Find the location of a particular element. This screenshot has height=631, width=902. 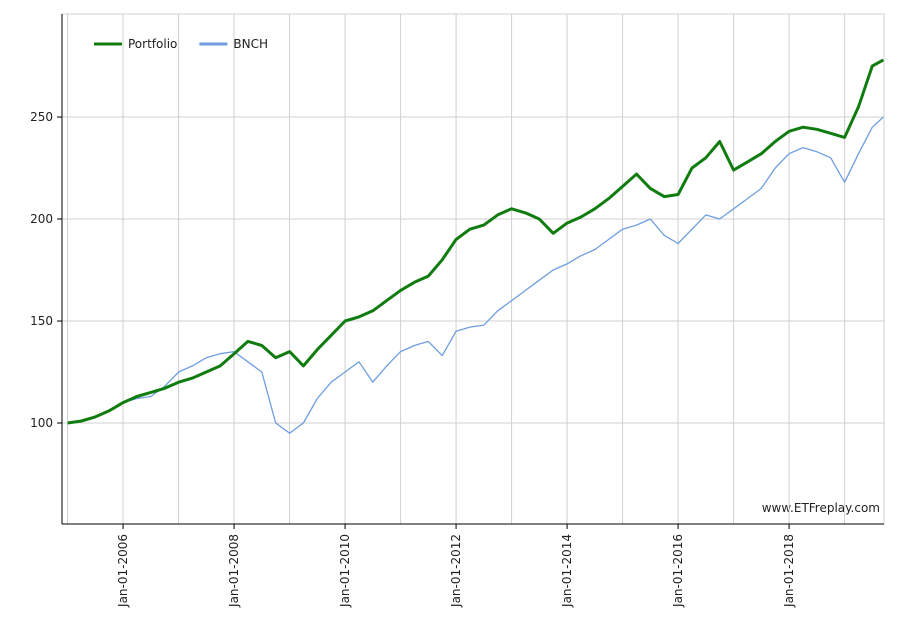

x-tick-label: Jan-01-2016 is located at coordinates (678, 571).